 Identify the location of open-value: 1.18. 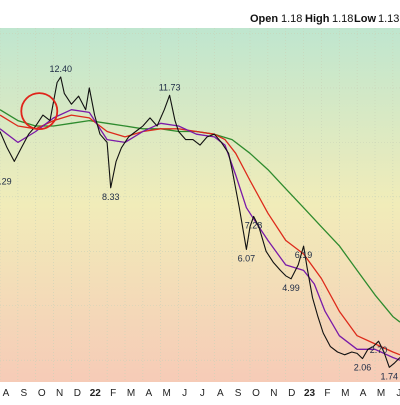
(291, 19).